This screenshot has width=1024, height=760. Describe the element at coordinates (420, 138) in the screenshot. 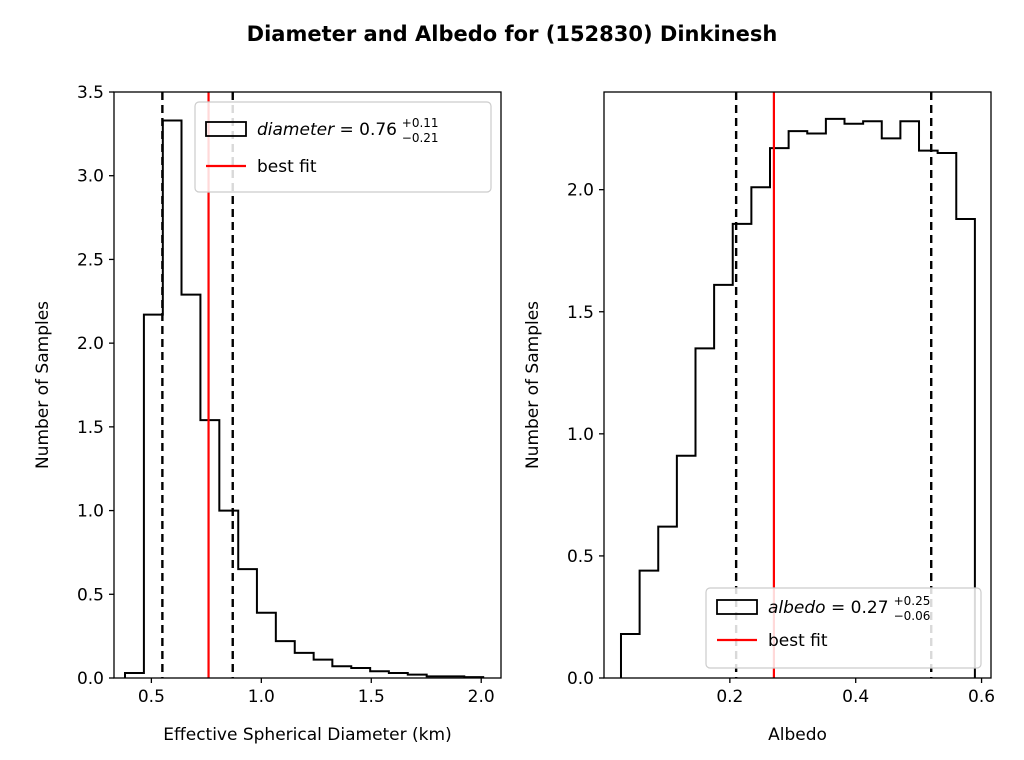

I see `legend-lower-uncertainty: −0.21` at that location.